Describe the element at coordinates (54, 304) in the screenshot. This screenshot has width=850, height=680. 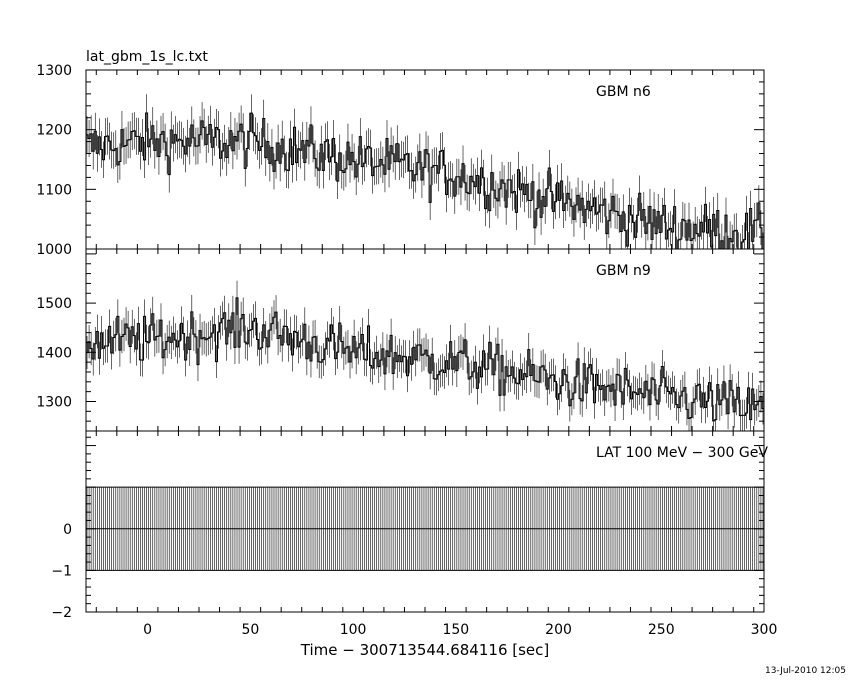
I see `panel-2-y-tick-label: 1500` at that location.